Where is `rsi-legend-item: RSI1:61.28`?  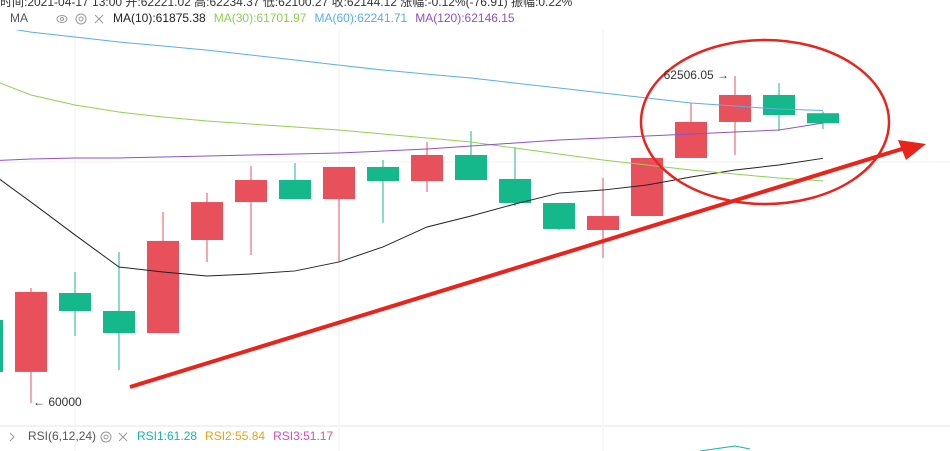
rsi-legend-item: RSI1:61.28 is located at coordinates (167, 436).